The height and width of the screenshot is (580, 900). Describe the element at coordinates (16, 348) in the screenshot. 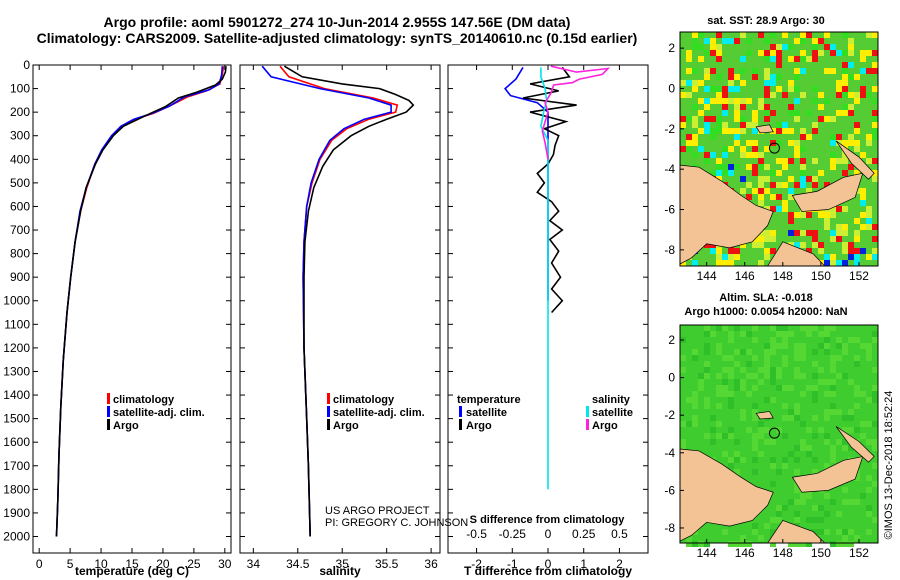

I see `y-tick-label: 1200` at that location.